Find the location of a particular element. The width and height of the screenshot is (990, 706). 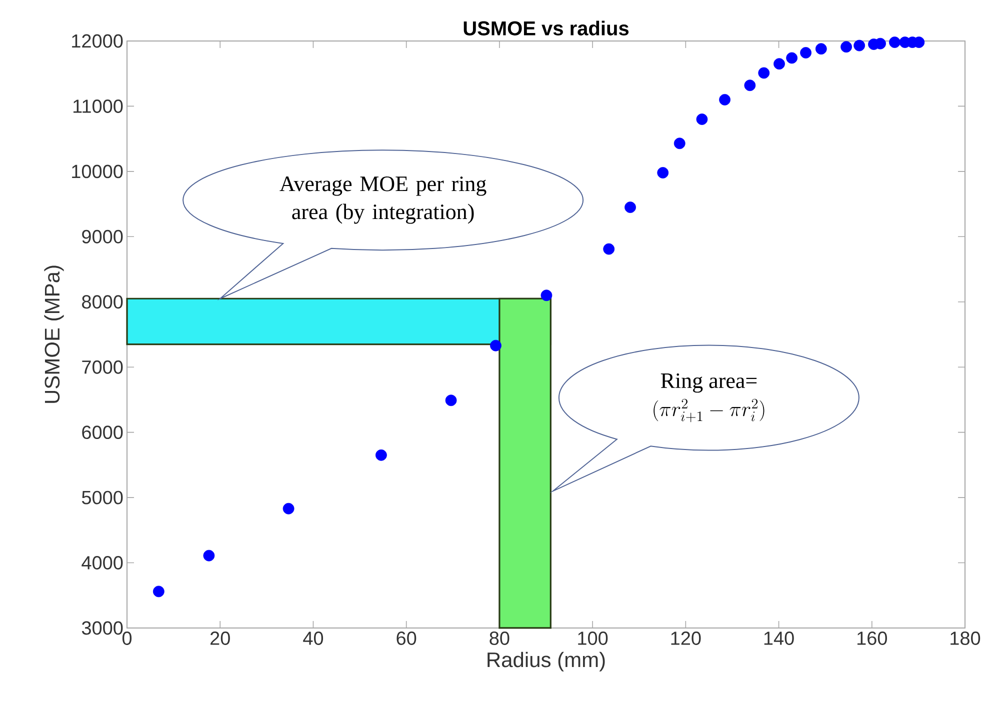

y-tick-label: 9000 is located at coordinates (102, 237).